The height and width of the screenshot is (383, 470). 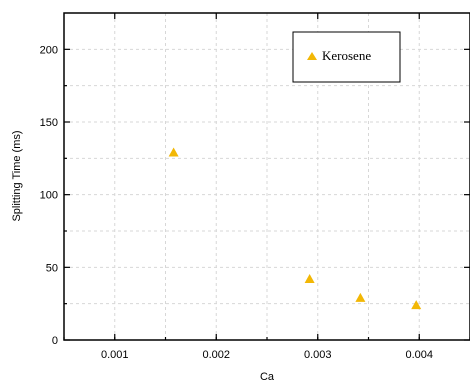 I want to click on x-tick-label: 0.002, so click(x=216, y=355).